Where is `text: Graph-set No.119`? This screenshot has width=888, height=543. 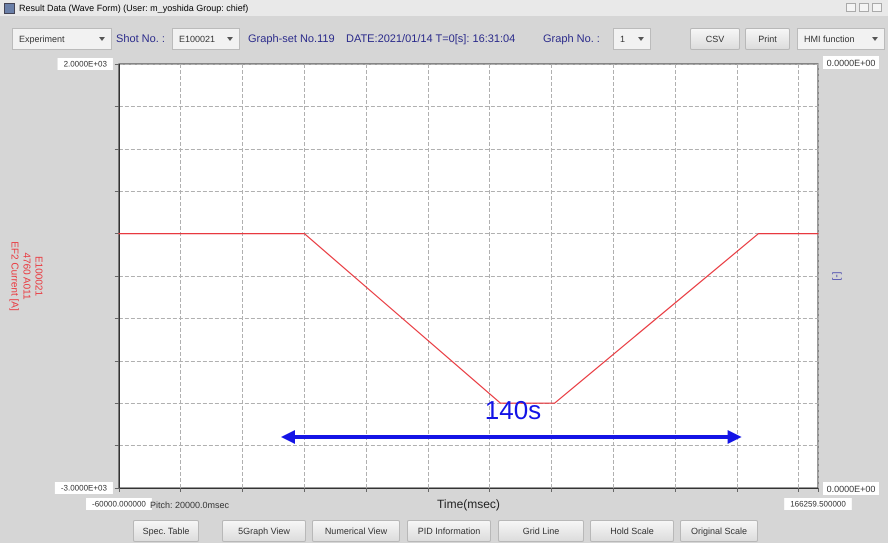 text: Graph-set No.119 is located at coordinates (292, 39).